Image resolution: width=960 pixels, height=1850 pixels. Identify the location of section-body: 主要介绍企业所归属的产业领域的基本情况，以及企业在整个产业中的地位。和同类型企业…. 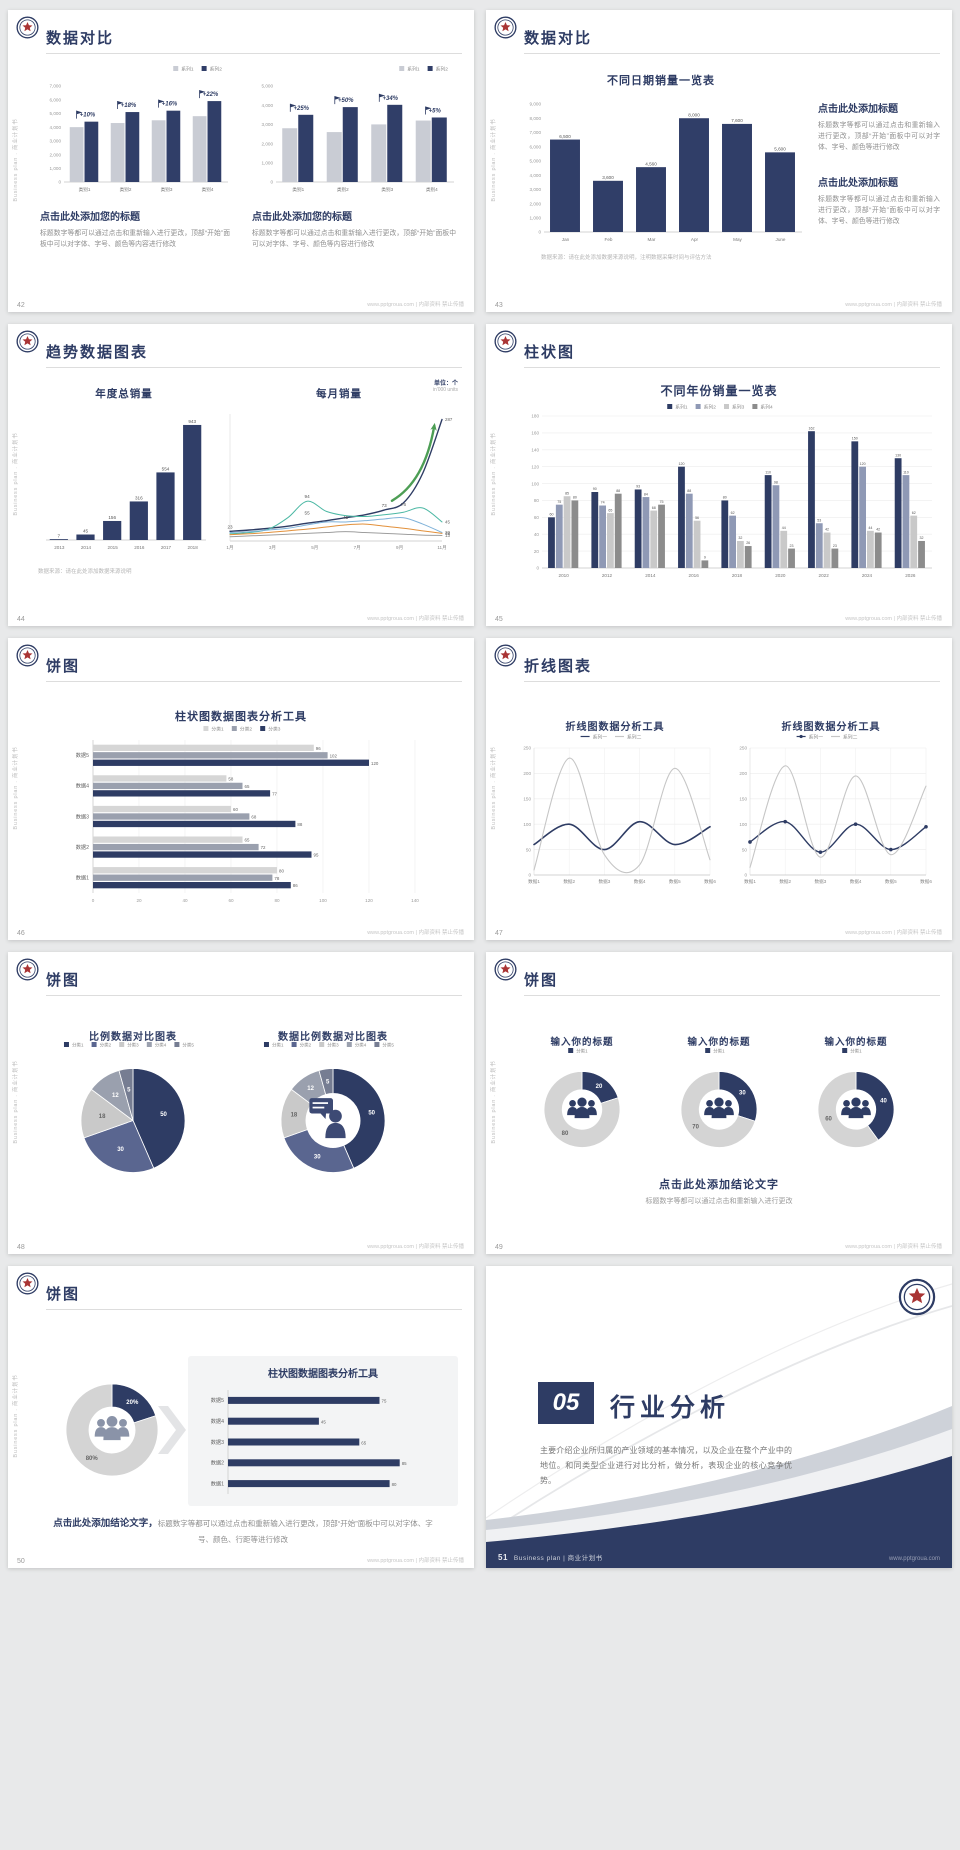
(666, 1465).